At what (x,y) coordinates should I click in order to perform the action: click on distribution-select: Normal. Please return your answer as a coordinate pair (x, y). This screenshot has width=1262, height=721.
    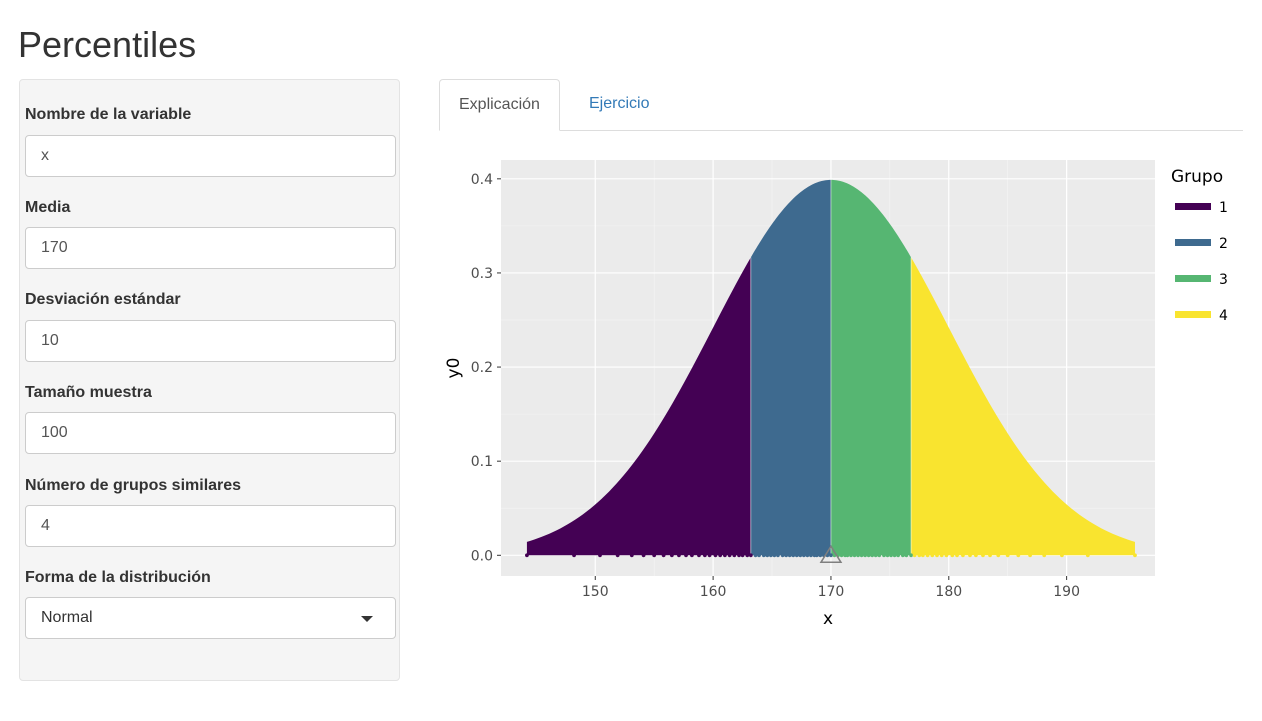
    Looking at the image, I should click on (210, 618).